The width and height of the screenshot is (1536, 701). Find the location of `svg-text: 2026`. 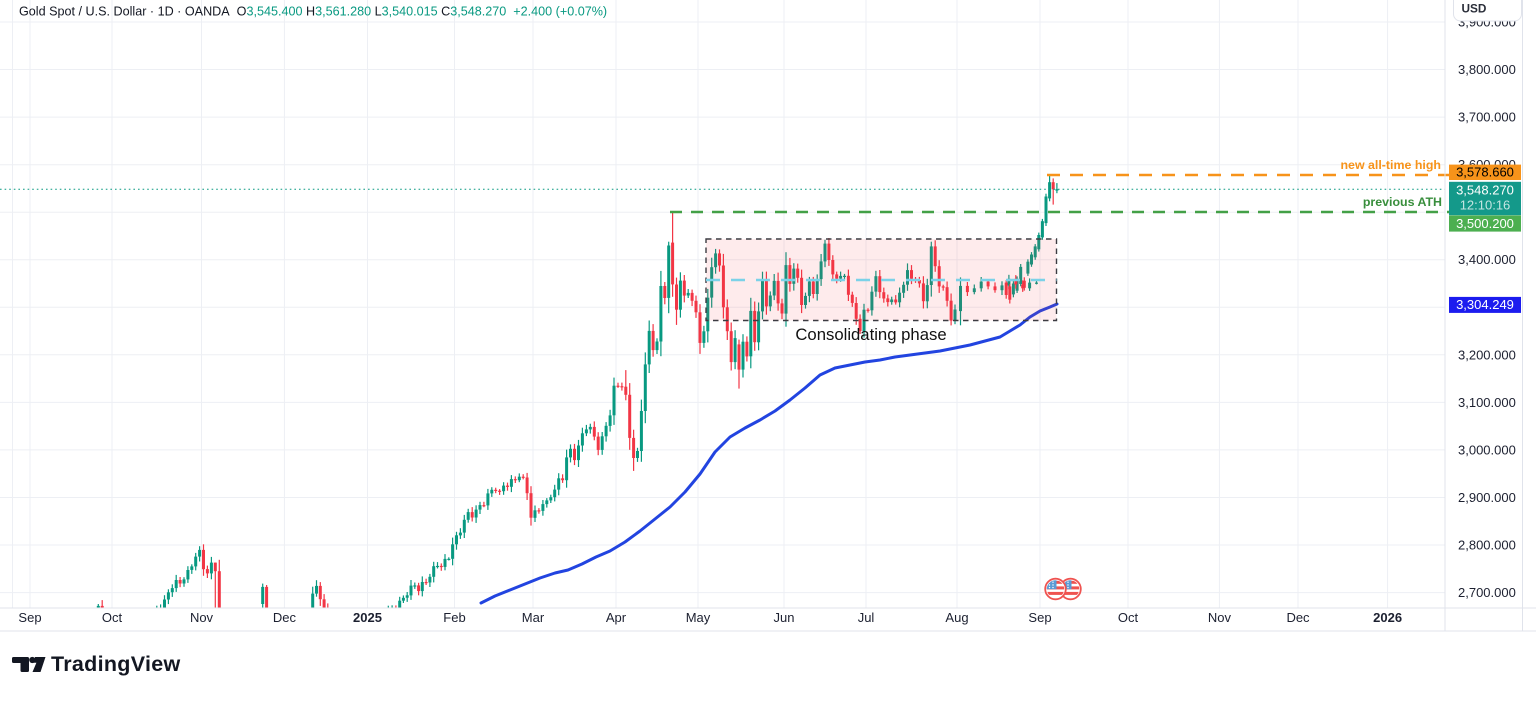

svg-text: 2026 is located at coordinates (1387, 617).